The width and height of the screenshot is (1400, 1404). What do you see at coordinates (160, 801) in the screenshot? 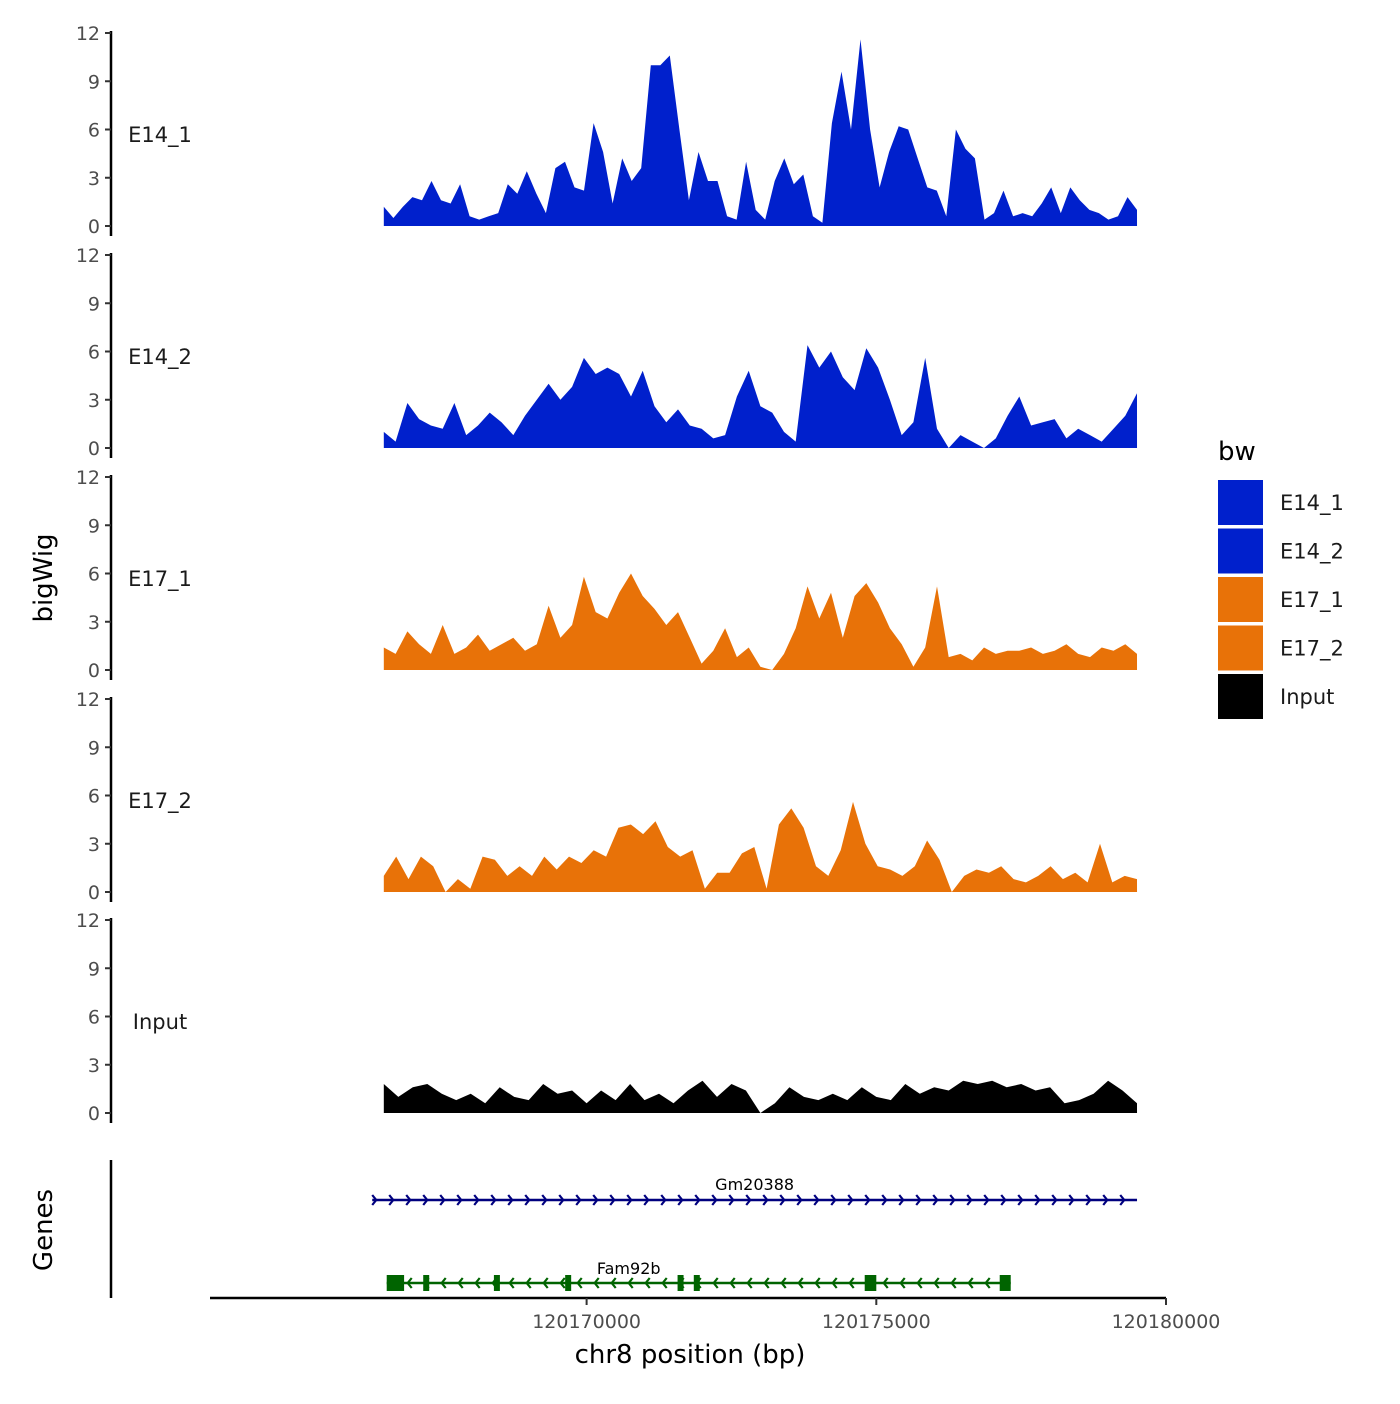
I see `track-label: E17_2` at bounding box center [160, 801].